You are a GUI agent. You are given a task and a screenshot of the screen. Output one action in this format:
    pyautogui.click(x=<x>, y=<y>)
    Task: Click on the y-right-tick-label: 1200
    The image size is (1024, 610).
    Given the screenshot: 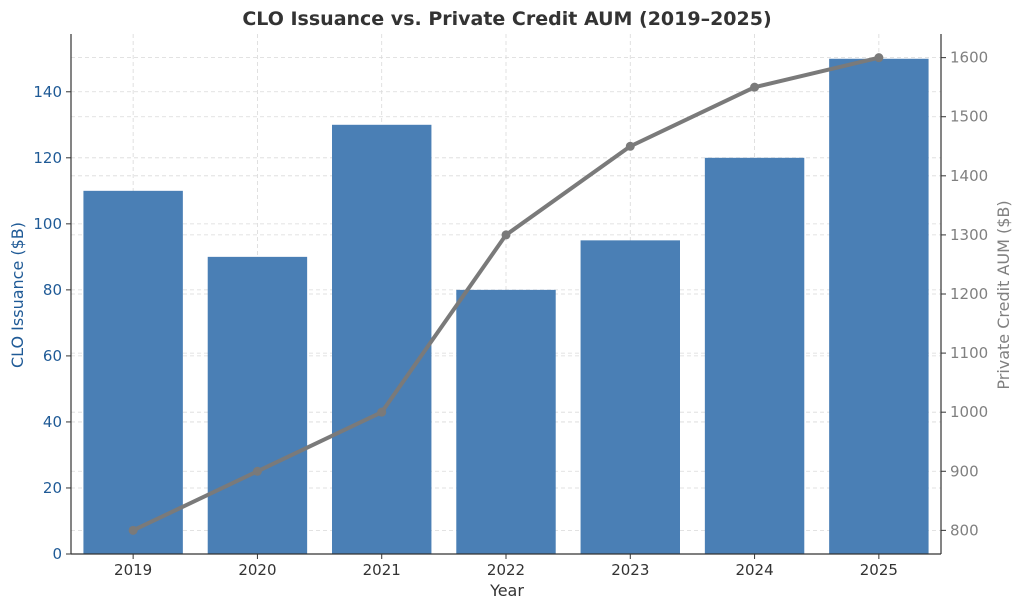 What is the action you would take?
    pyautogui.click(x=969, y=294)
    